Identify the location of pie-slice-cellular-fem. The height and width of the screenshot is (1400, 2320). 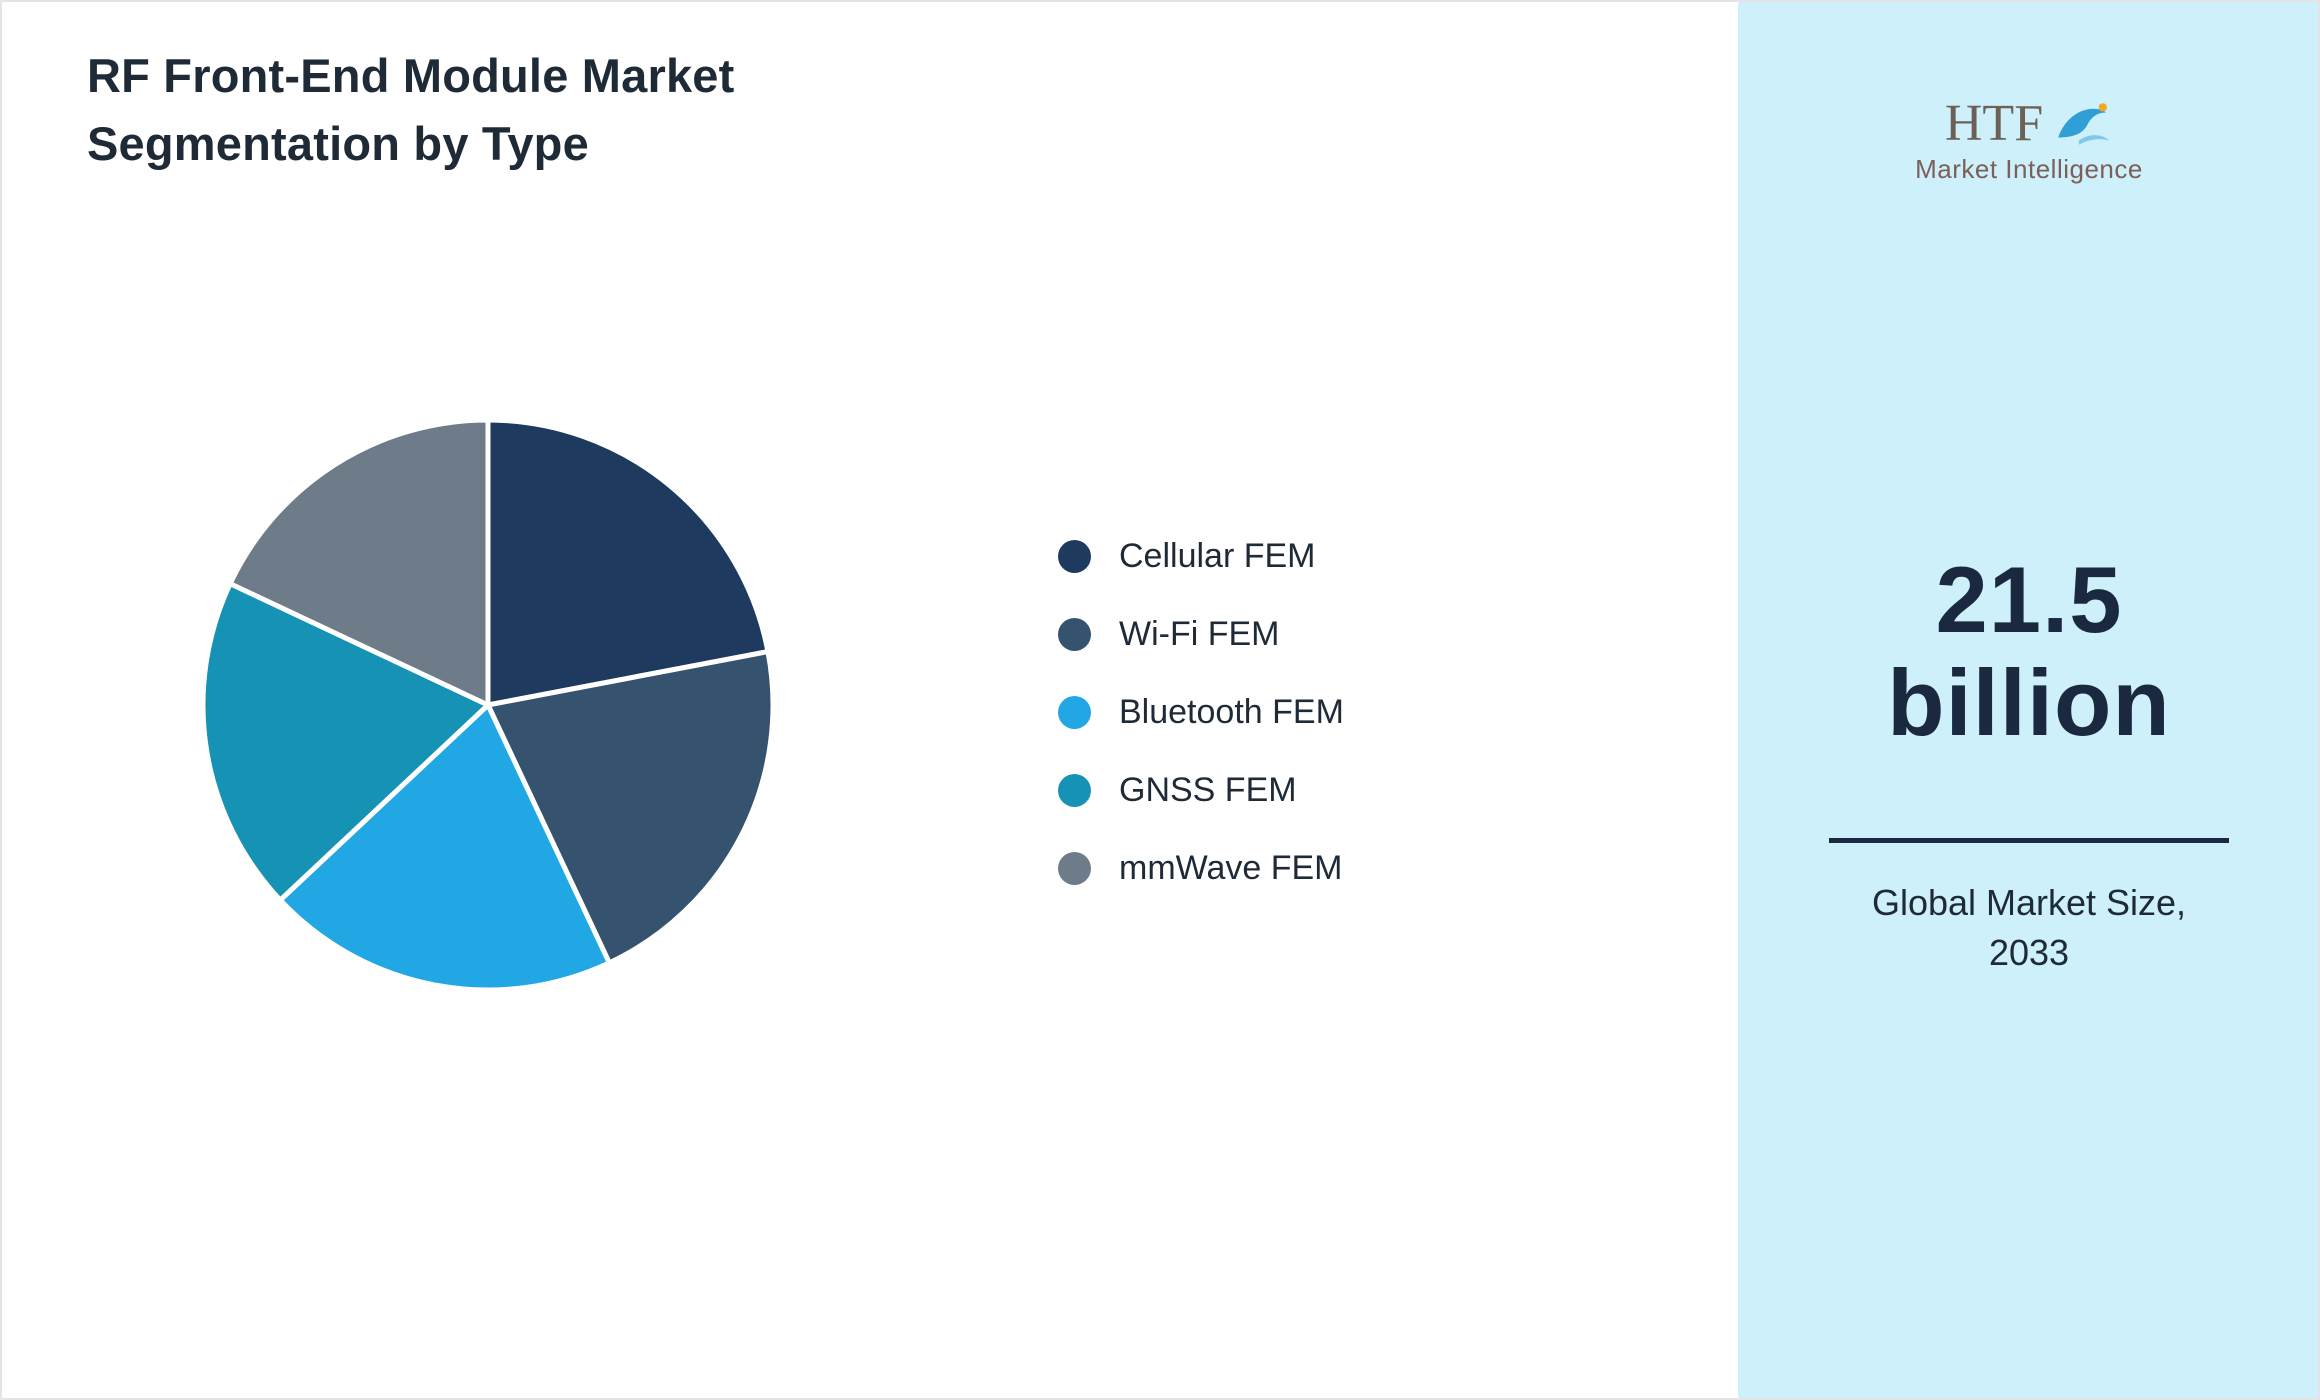
(628, 562).